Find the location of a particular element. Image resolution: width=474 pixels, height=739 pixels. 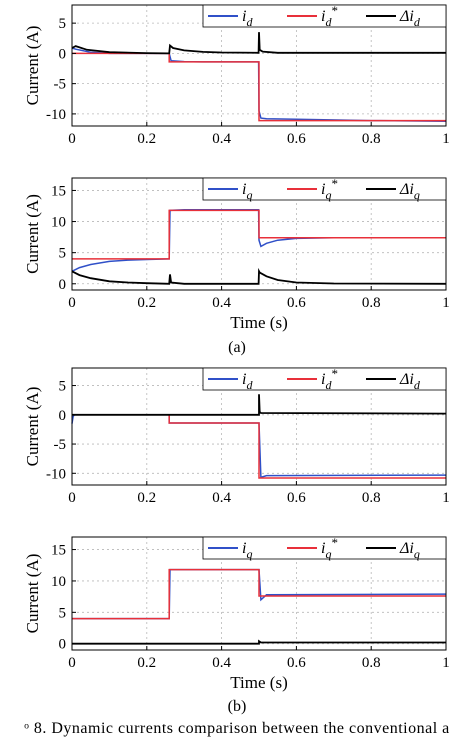

subfigure-label: (b) is located at coordinates (237, 706).